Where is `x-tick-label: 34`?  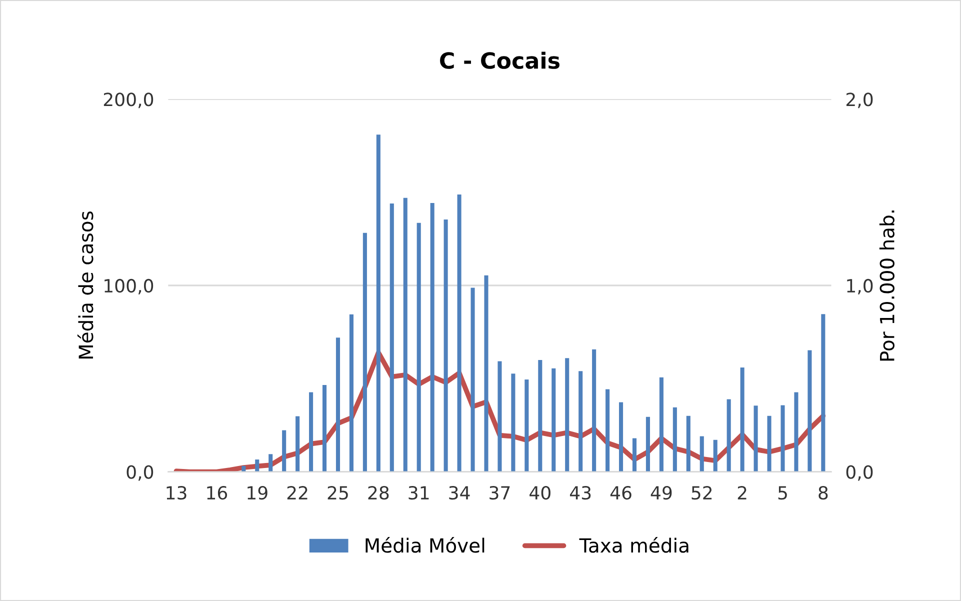
x-tick-label: 34 is located at coordinates (459, 493).